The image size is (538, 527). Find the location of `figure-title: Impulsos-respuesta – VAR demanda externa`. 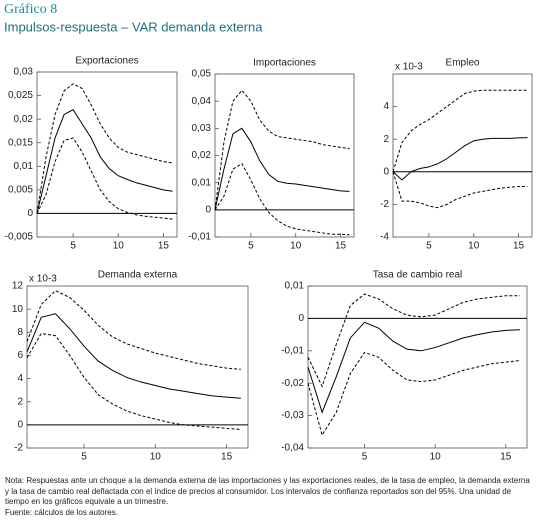

figure-title: Impulsos-respuesta – VAR demanda externa is located at coordinates (133, 26).